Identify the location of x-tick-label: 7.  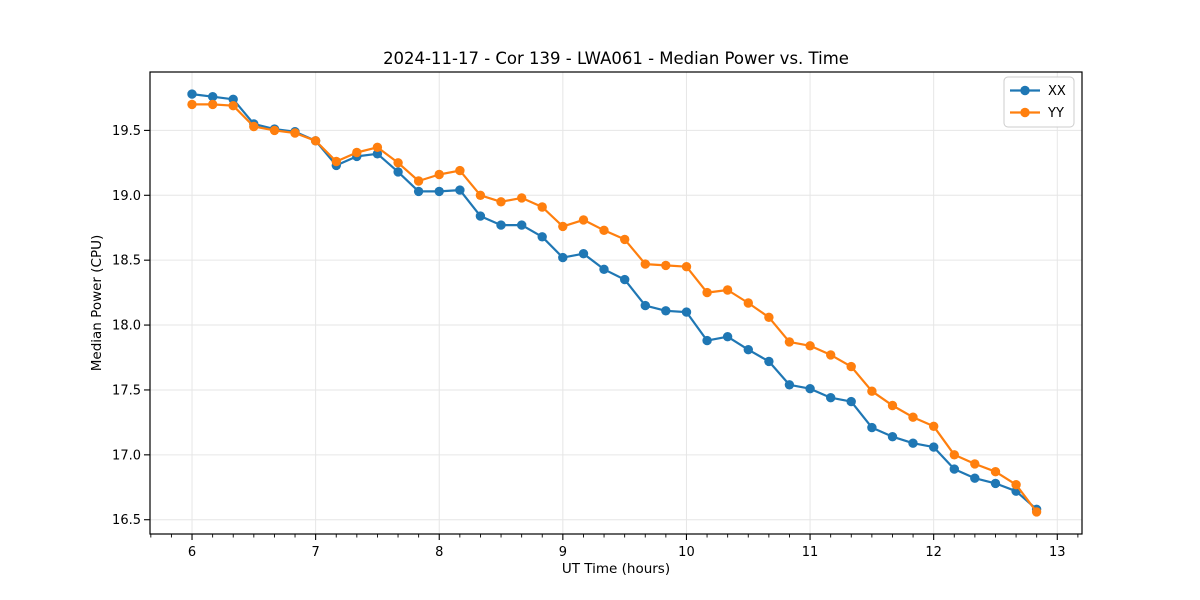
(315, 552).